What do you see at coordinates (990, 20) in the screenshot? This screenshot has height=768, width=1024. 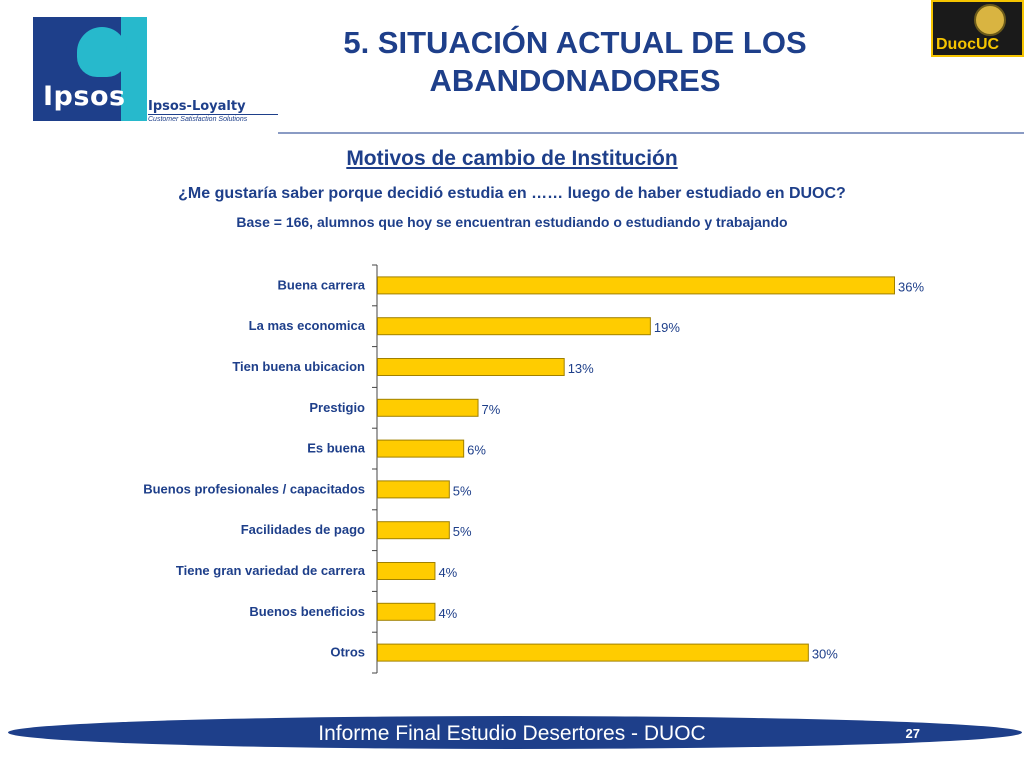 I see `duoc-seal-icon` at bounding box center [990, 20].